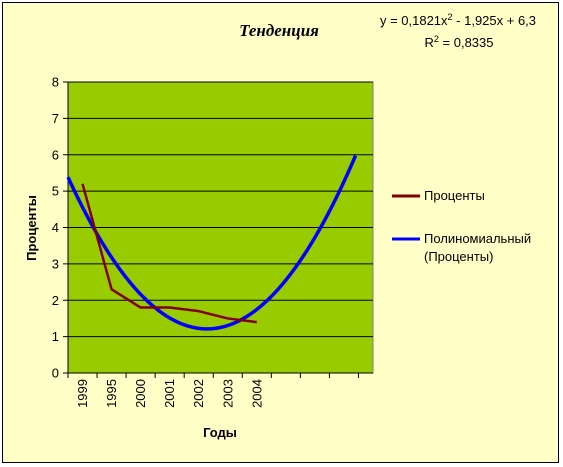 This screenshot has height=467, width=563. I want to click on y-tick-label: 8, so click(55, 82).